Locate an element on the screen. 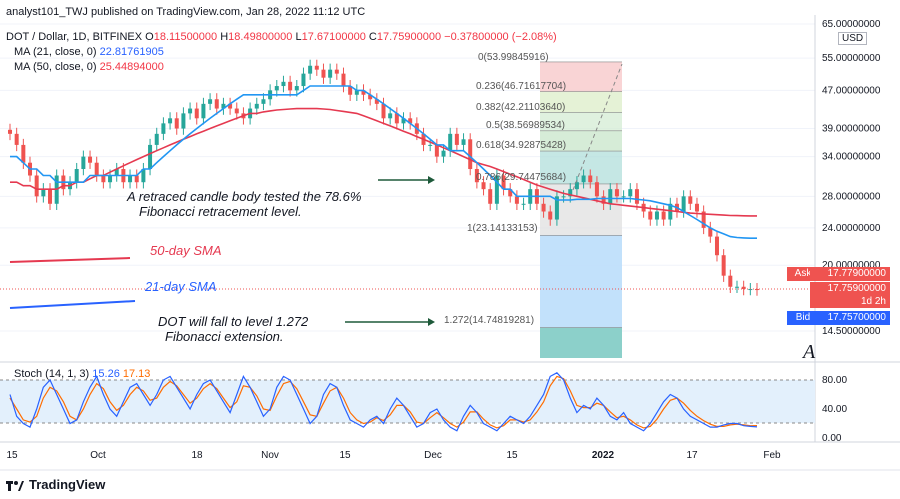  currency-badge: USD is located at coordinates (853, 38).